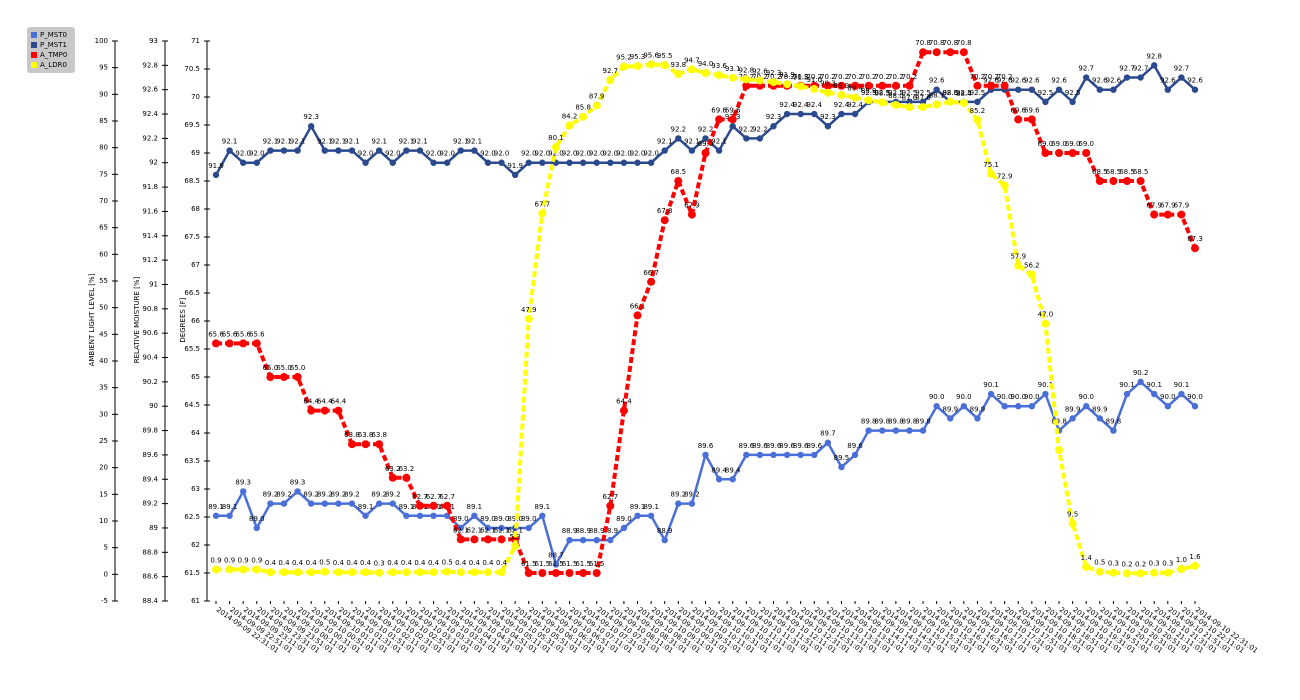  I want to click on data-label: 67.3, so click(1195, 239).